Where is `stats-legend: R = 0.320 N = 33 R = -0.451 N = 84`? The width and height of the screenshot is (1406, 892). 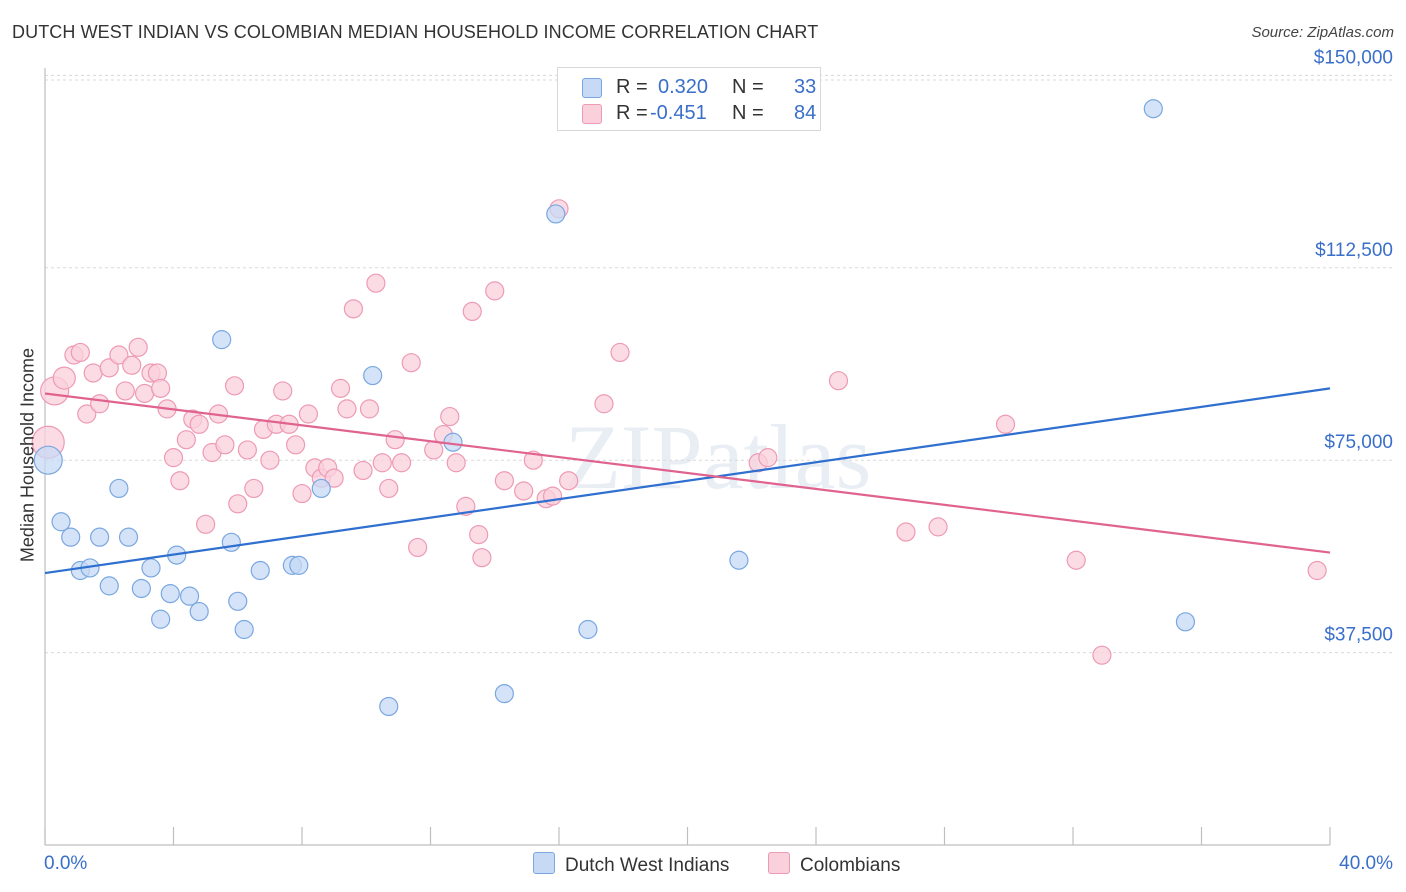
stats-legend: R = 0.320 N = 33 R = -0.451 N = 84 is located at coordinates (689, 99).